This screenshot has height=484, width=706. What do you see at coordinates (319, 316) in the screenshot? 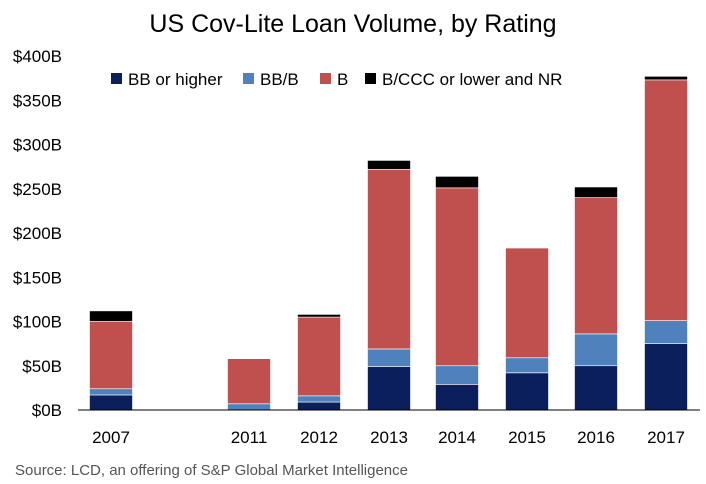
I see `bar-2012-b-ccc-or-lower-and-nr` at bounding box center [319, 316].